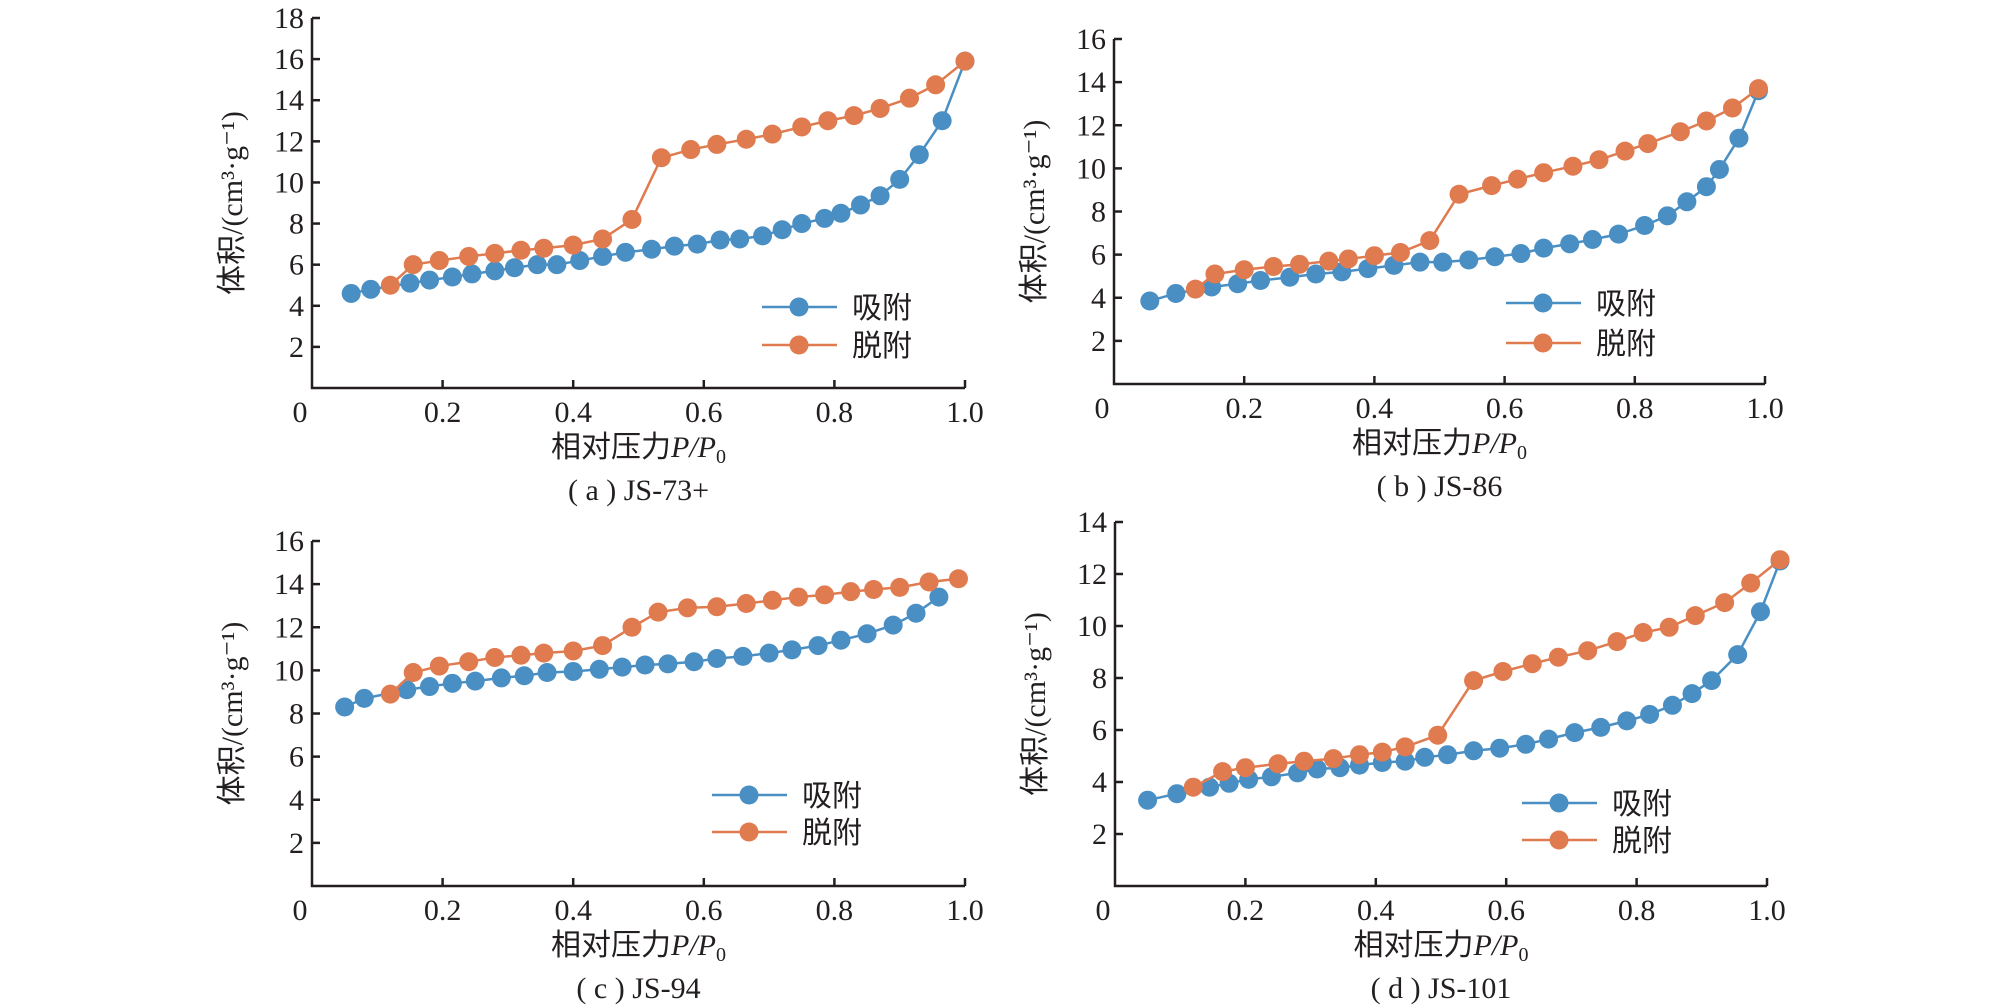 This screenshot has width=2008, height=1007. I want to click on x-tick-label: 0.6, so click(704, 910).